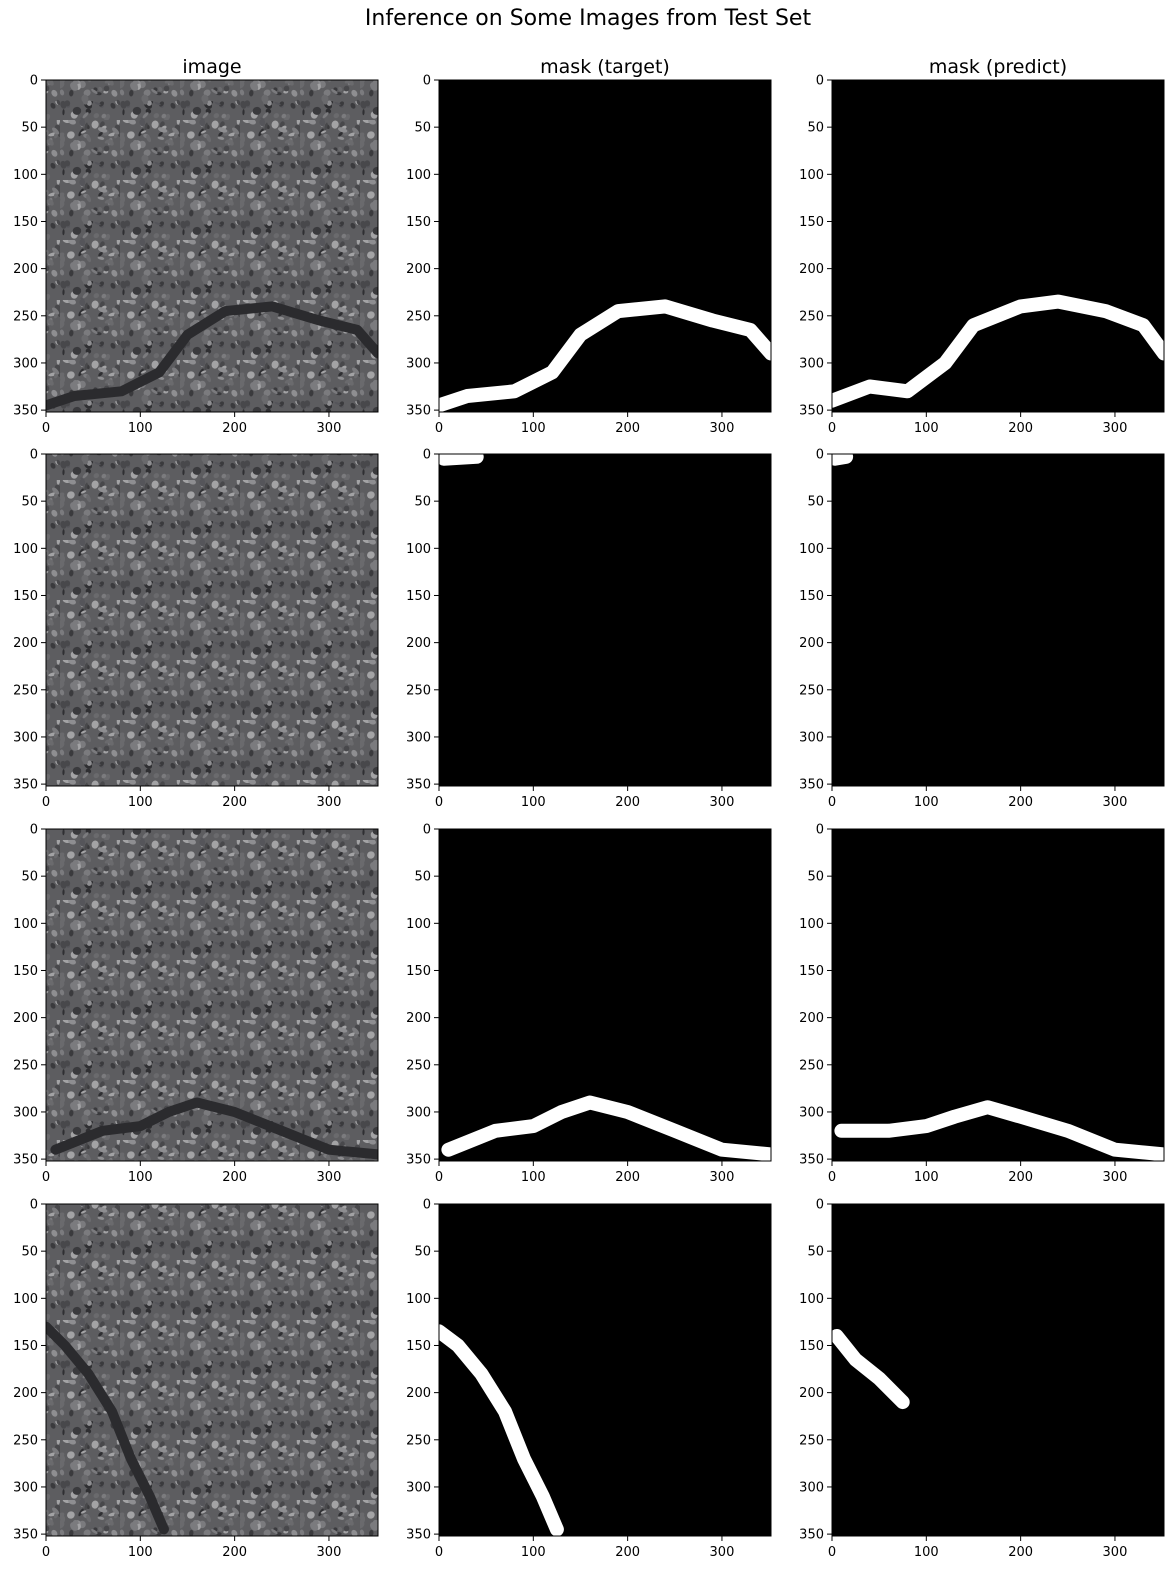  Describe the element at coordinates (588, 18) in the screenshot. I see `figure-title: Inference on Some Images from Test Set` at that location.